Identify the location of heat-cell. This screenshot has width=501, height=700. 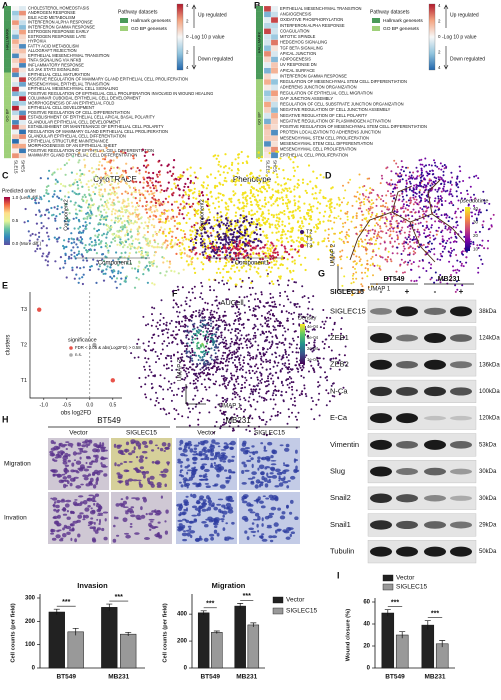
(267, 8).